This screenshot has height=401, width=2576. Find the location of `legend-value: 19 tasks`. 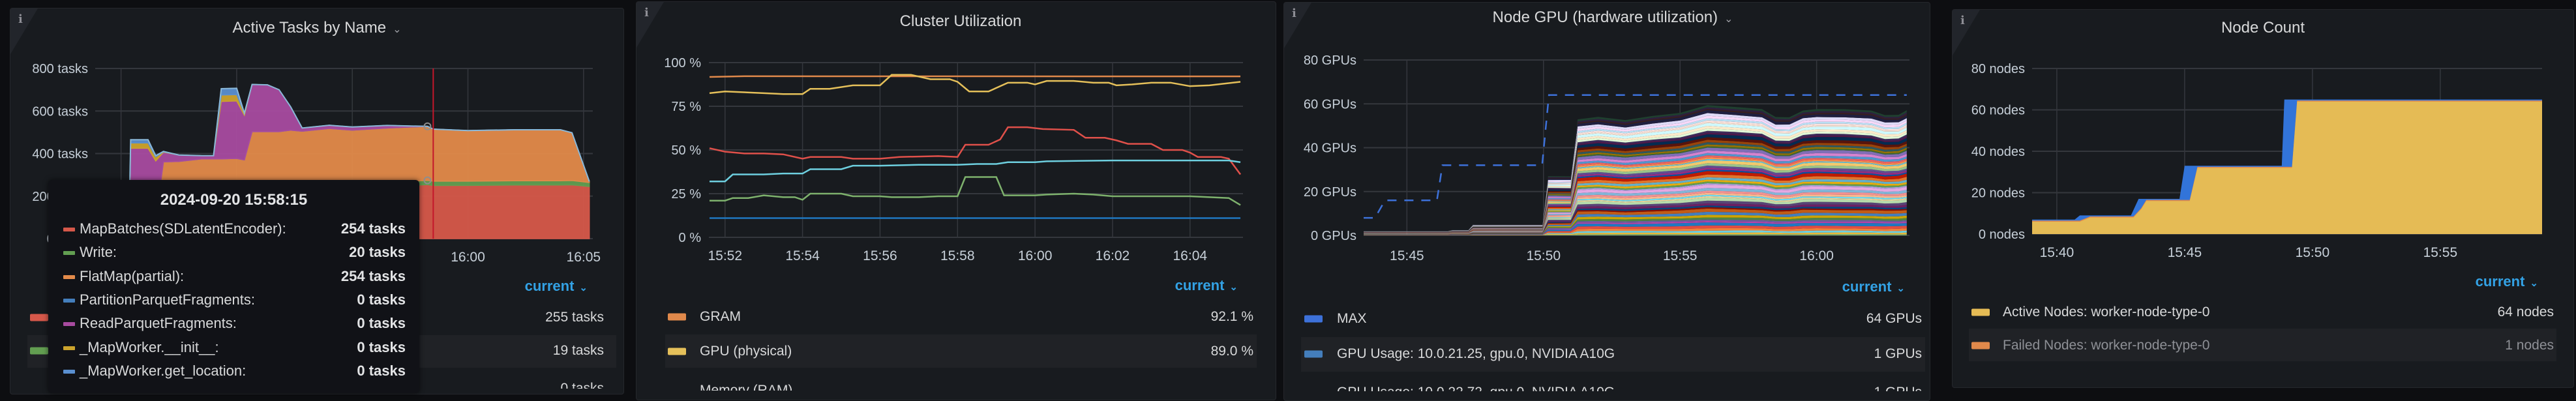

legend-value: 19 tasks is located at coordinates (578, 350).